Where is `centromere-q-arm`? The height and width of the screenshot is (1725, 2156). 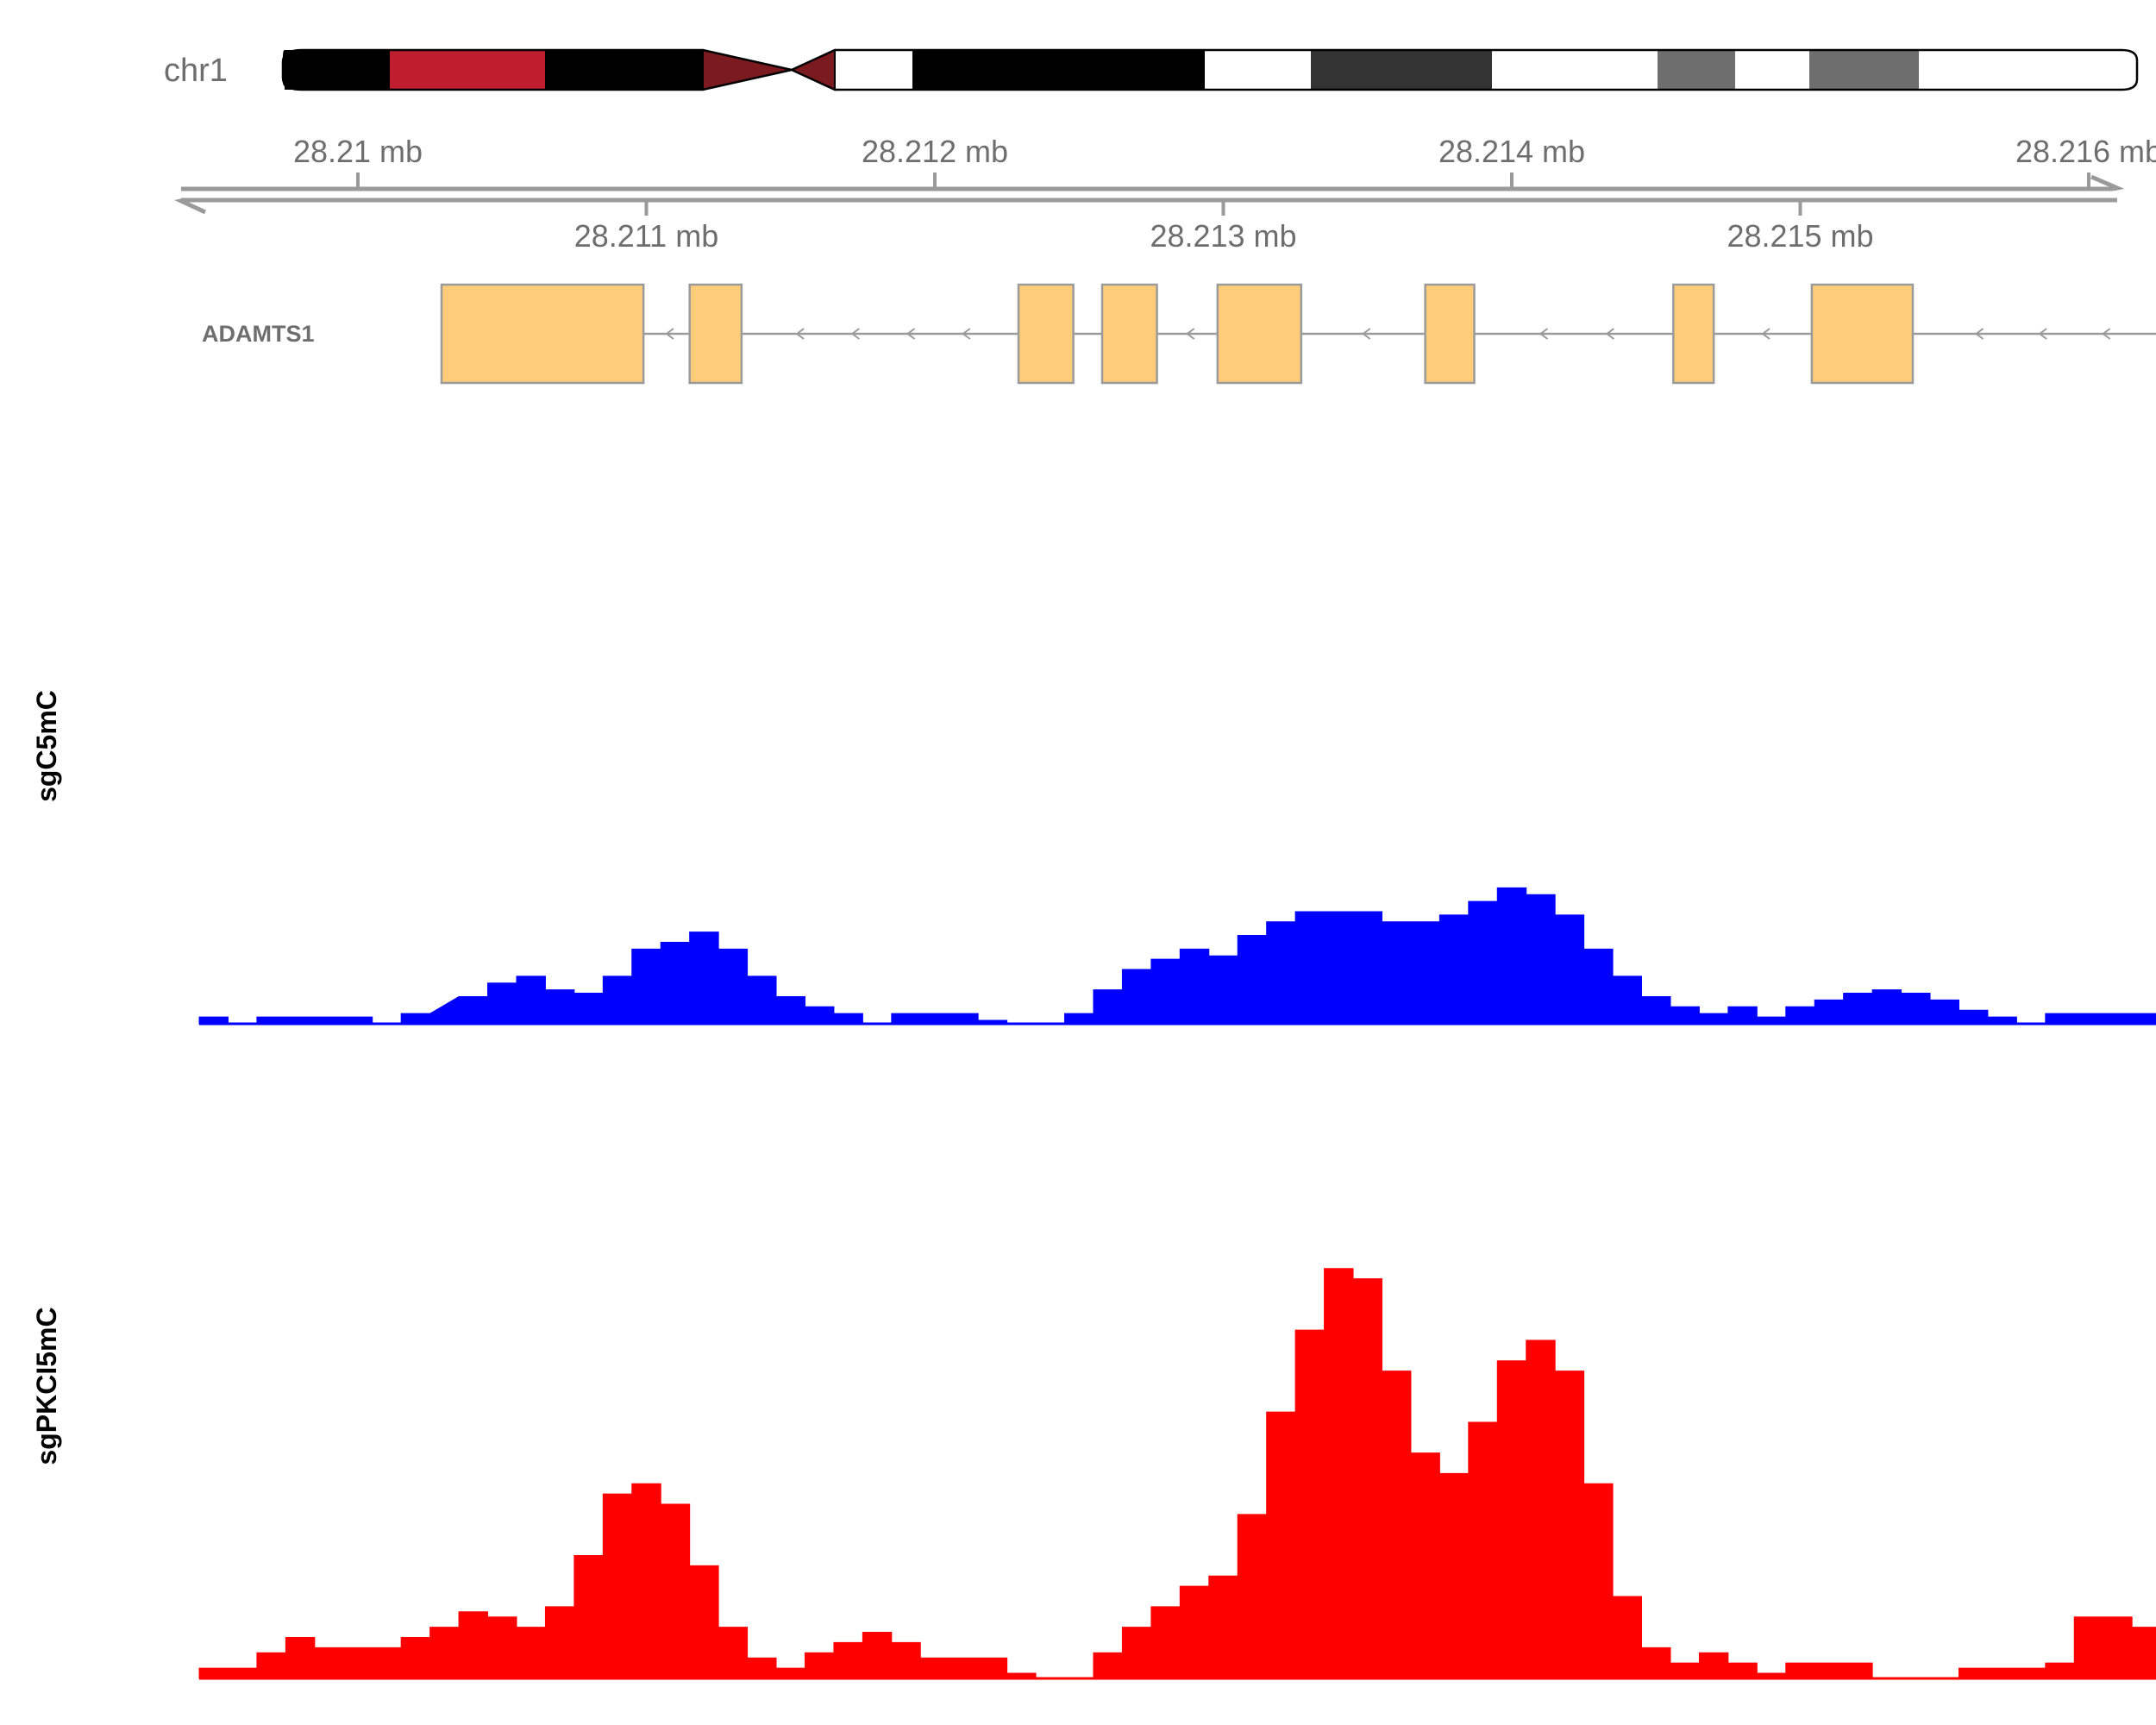
centromere-q-arm is located at coordinates (812, 70).